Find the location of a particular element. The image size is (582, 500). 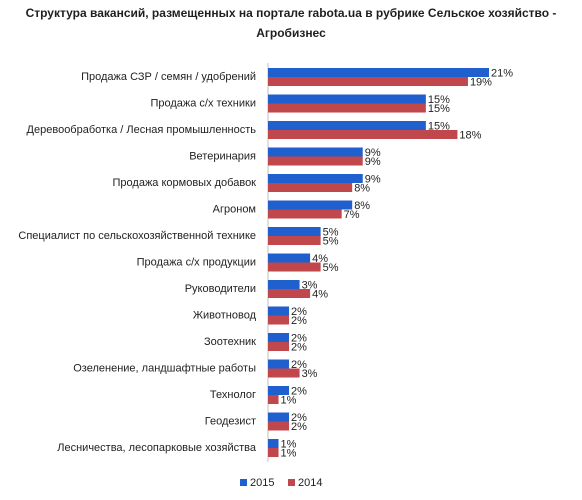

category-label: Продажа с/х техники is located at coordinates (203, 104).